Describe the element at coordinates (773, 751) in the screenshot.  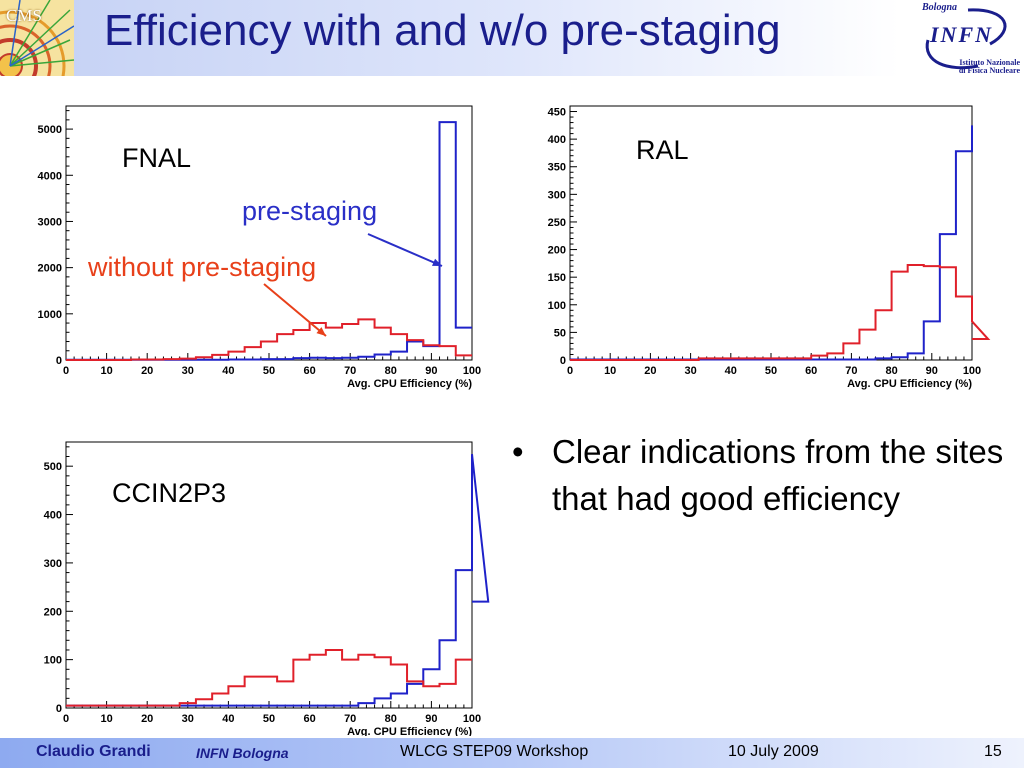
I see `footer-date: 10 July 2009` at that location.